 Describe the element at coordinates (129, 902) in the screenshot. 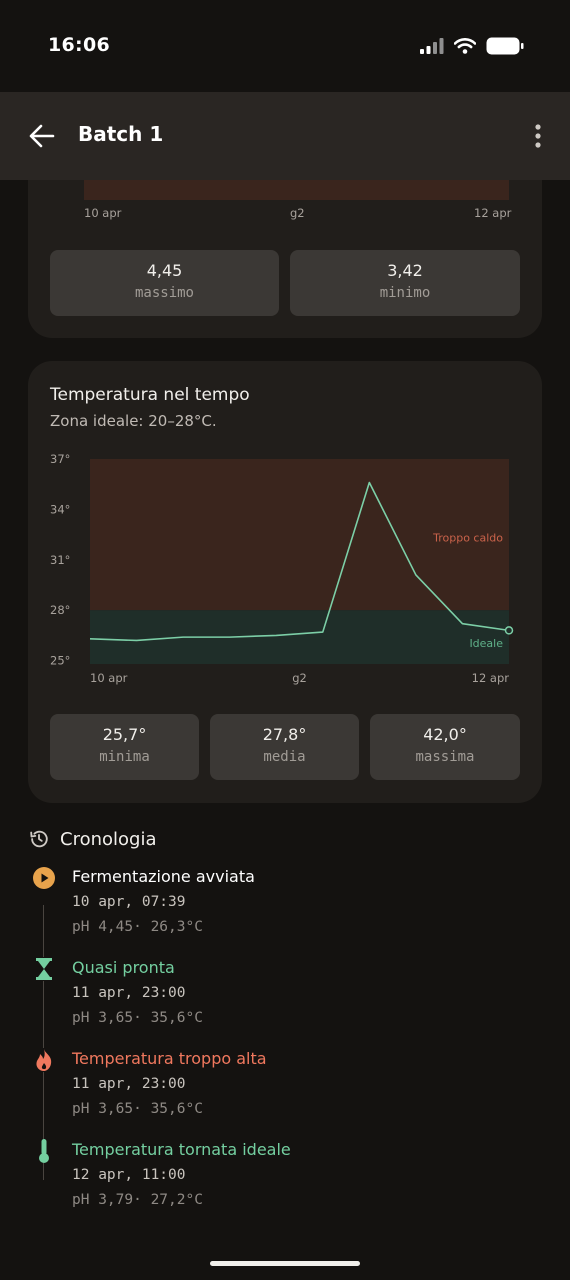

I see `timeline-item-date: 10 apr, 07:39` at that location.